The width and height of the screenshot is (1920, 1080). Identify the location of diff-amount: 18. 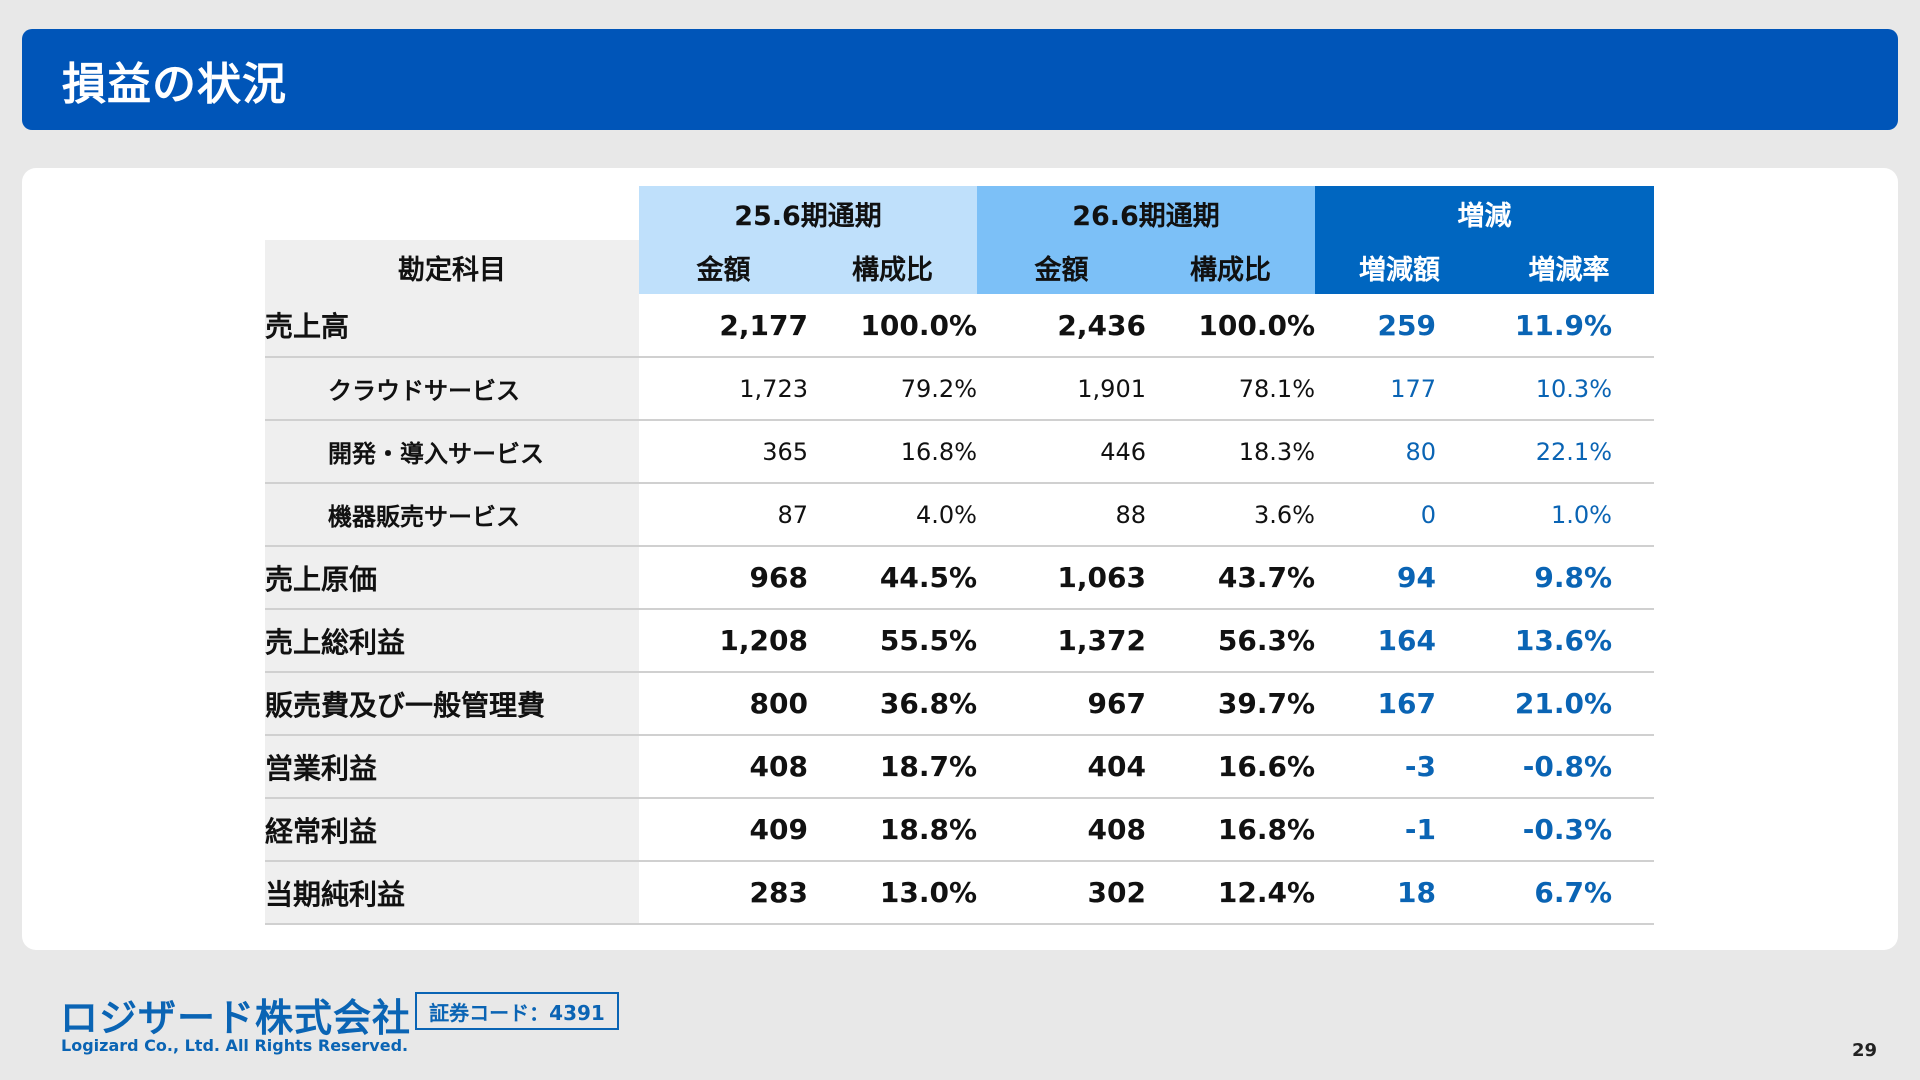
(1399, 893).